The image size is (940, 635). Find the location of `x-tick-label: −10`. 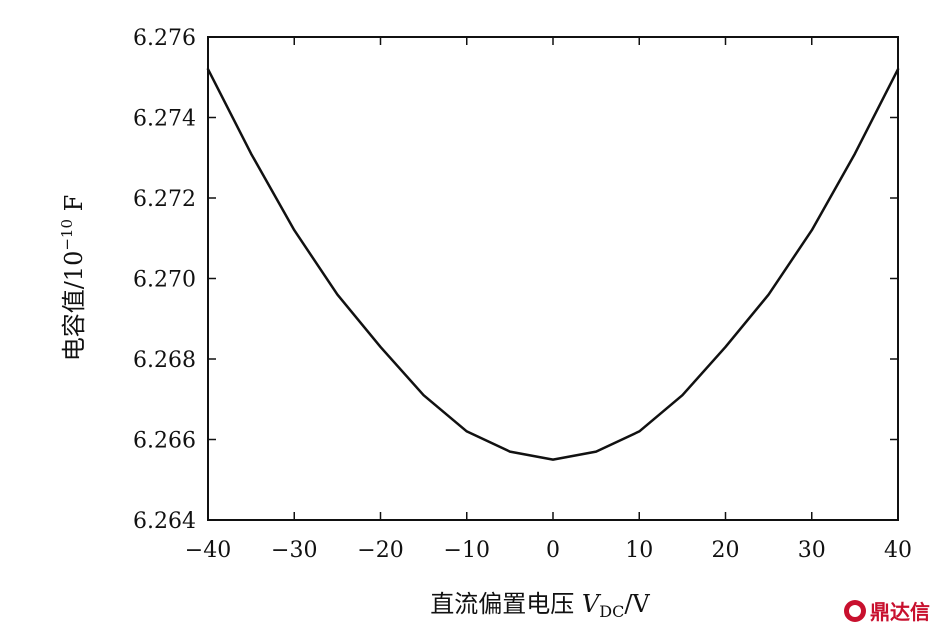

x-tick-label: −10 is located at coordinates (467, 550).